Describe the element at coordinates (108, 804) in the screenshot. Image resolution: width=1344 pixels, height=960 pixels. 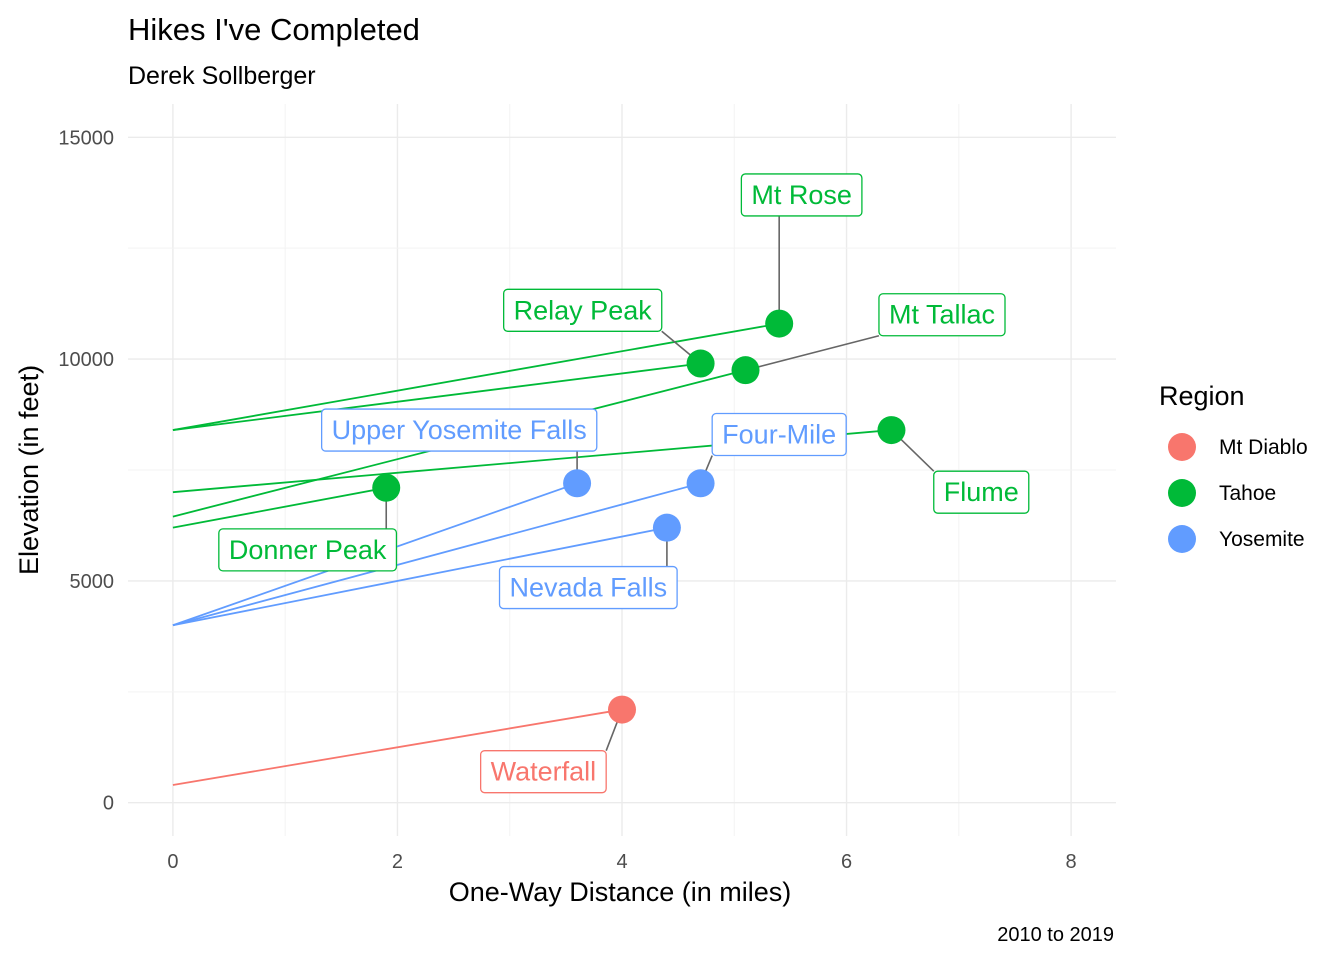
I see `y-tick-label: 0` at that location.